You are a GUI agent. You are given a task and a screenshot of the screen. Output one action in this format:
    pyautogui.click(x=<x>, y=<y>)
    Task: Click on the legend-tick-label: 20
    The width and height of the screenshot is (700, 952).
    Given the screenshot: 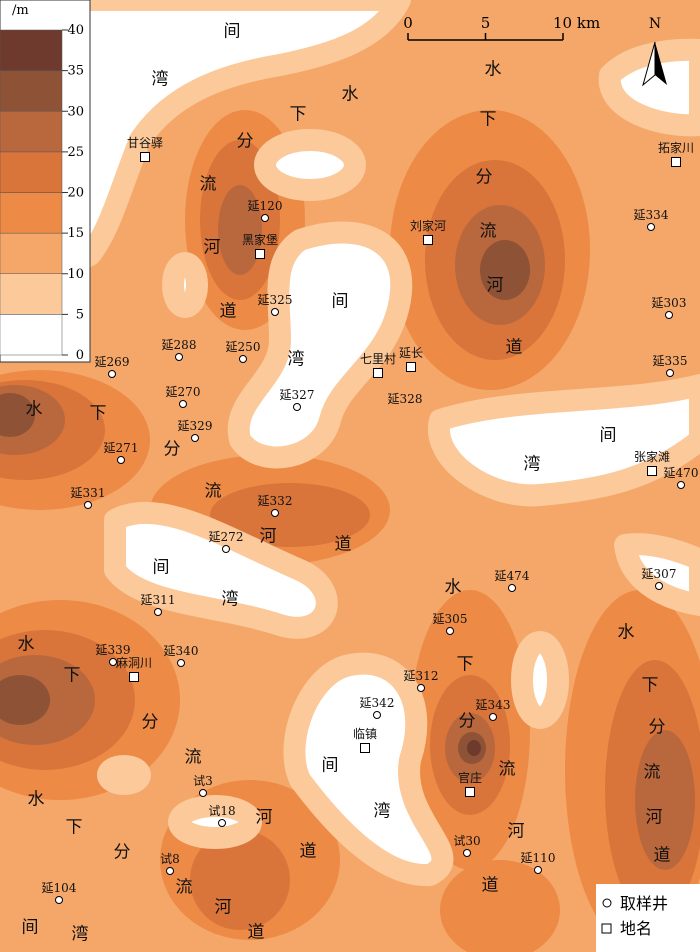 What is the action you would take?
    pyautogui.click(x=75, y=193)
    